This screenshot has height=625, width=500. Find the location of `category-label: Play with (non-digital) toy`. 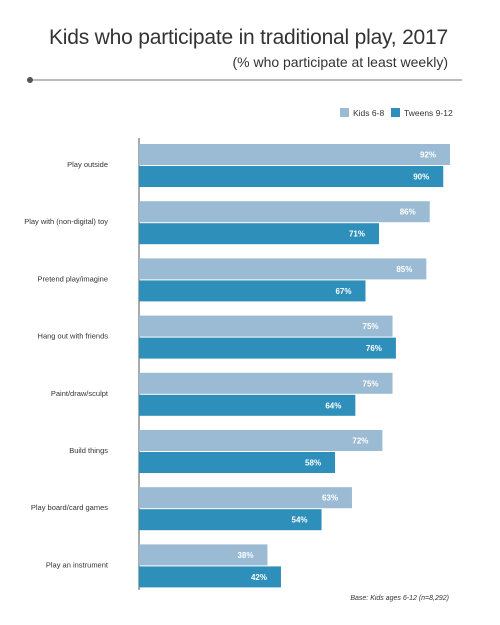

category-label: Play with (non-digital) toy is located at coordinates (66, 221).